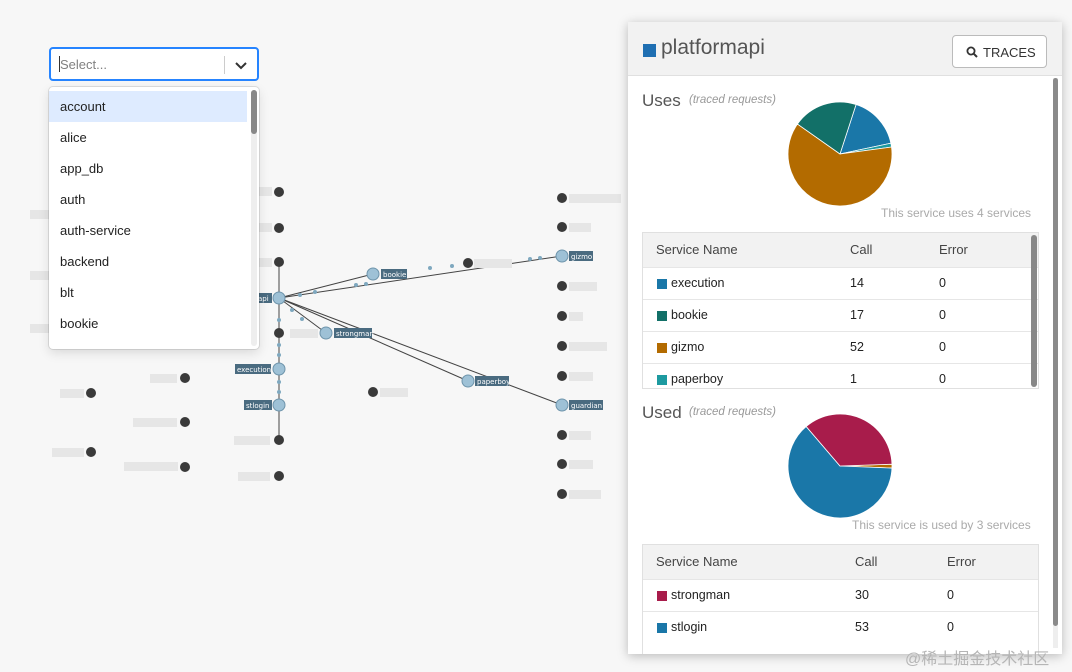  What do you see at coordinates (355, 334) in the screenshot?
I see `node-label-strongman: strongman` at bounding box center [355, 334].